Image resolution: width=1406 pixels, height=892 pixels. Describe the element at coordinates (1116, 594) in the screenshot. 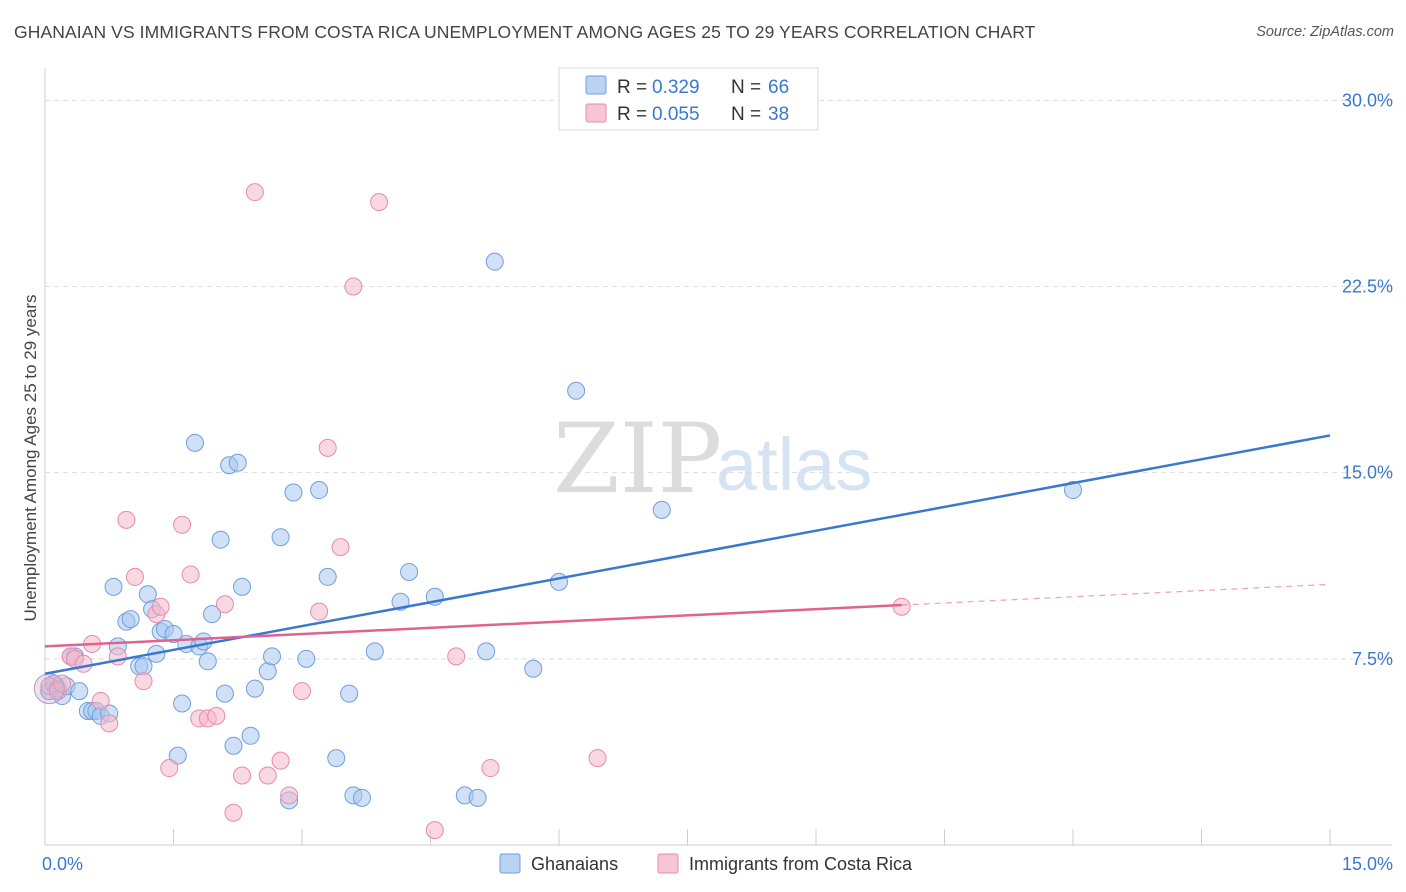

I see `trend-line-extension-costa-rica` at that location.